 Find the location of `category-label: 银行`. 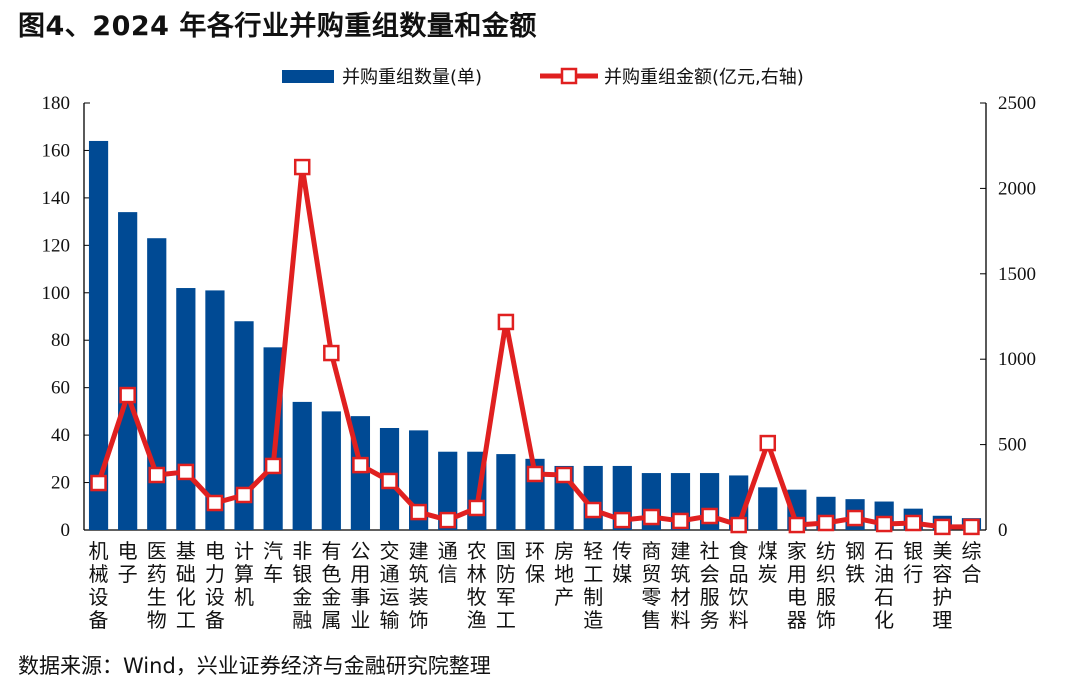

category-label: 银行 is located at coordinates (913, 562).